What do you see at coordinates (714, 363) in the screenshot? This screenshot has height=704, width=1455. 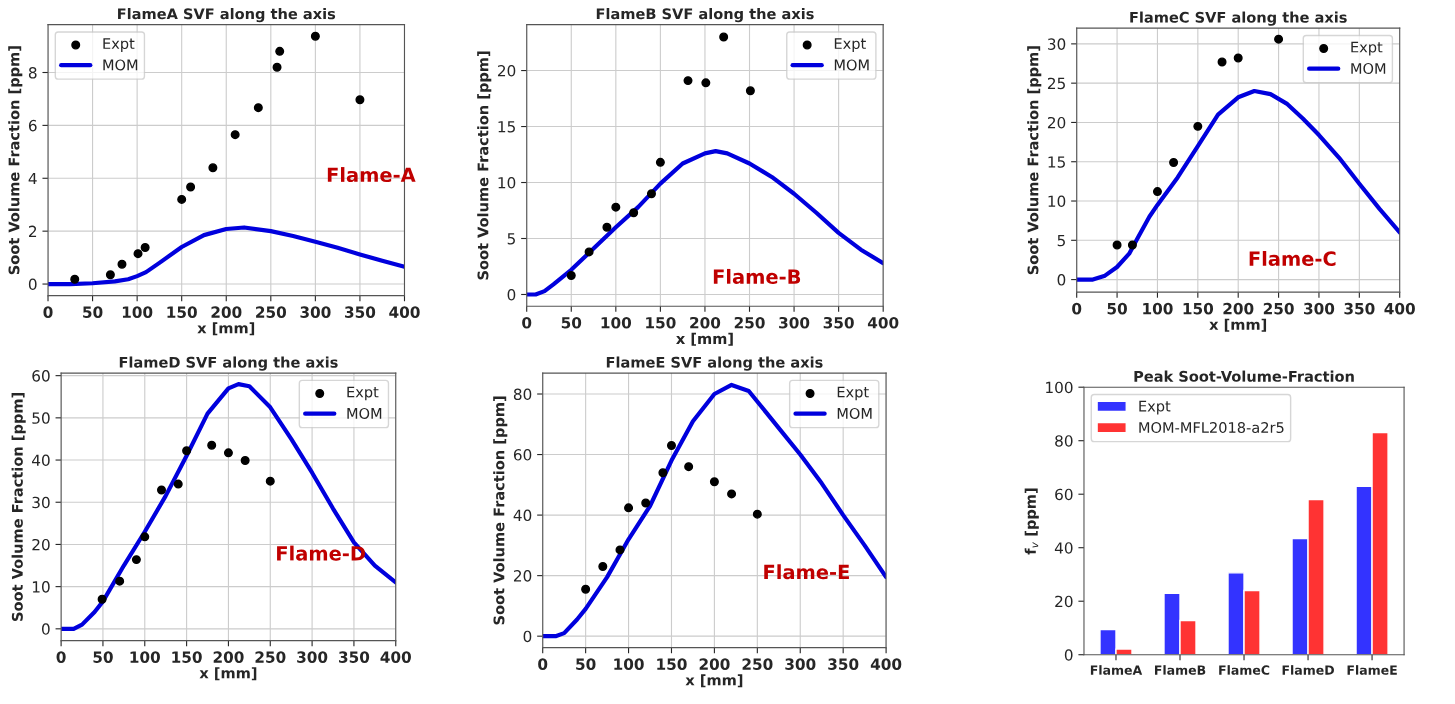 I see `chart-title: FlameE SVF along the axis` at bounding box center [714, 363].